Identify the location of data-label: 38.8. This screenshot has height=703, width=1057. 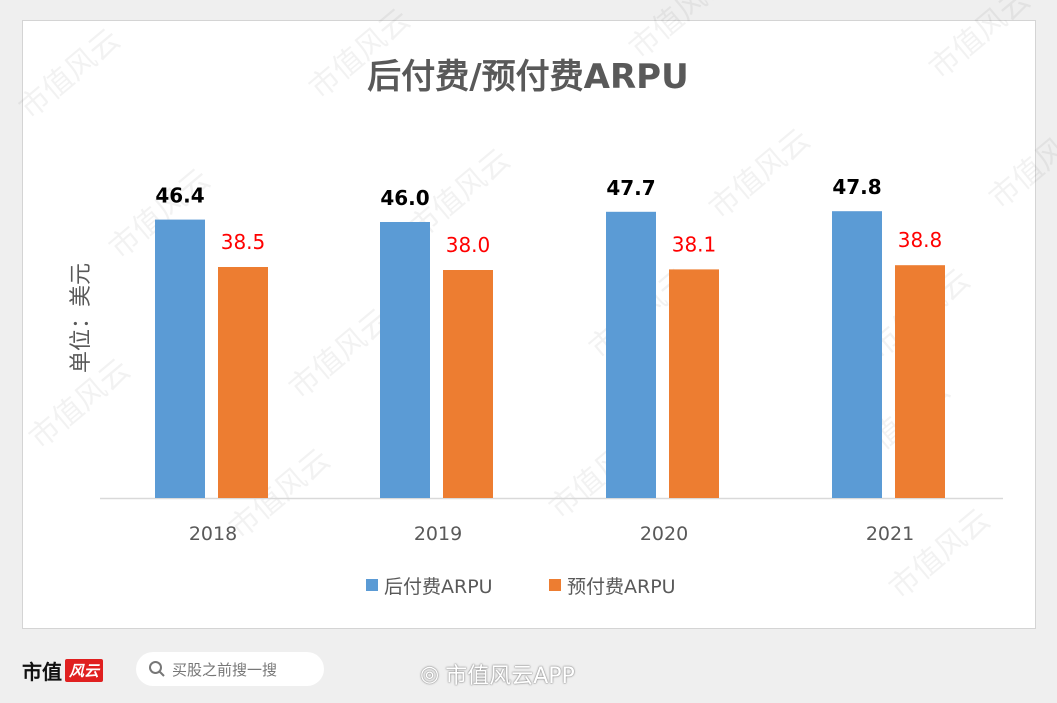
(920, 240).